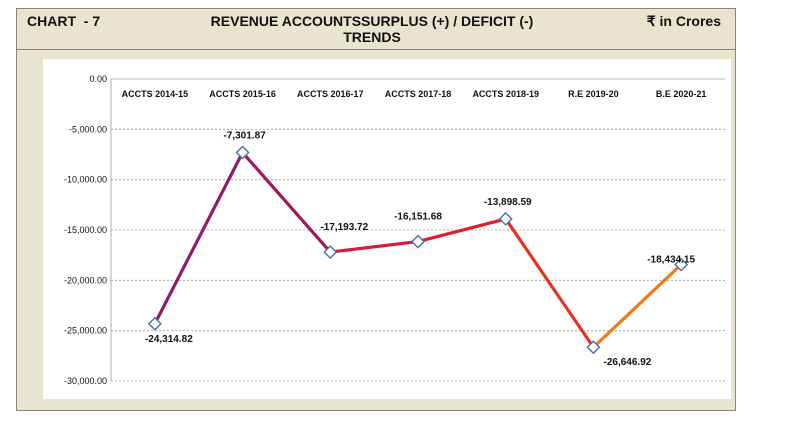 The width and height of the screenshot is (800, 440). Describe the element at coordinates (155, 94) in the screenshot. I see `x-category-label: ACCTS 2014-15` at that location.